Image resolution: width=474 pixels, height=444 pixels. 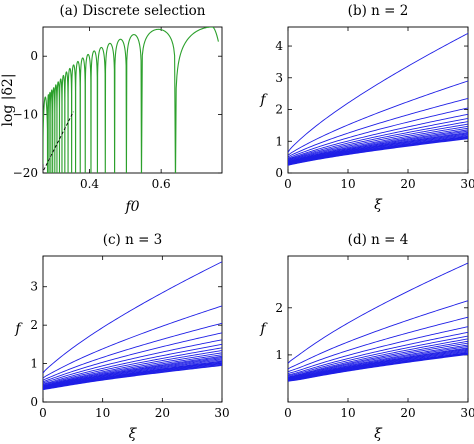 I want to click on x-tick-label: 0.4, so click(x=89, y=184).